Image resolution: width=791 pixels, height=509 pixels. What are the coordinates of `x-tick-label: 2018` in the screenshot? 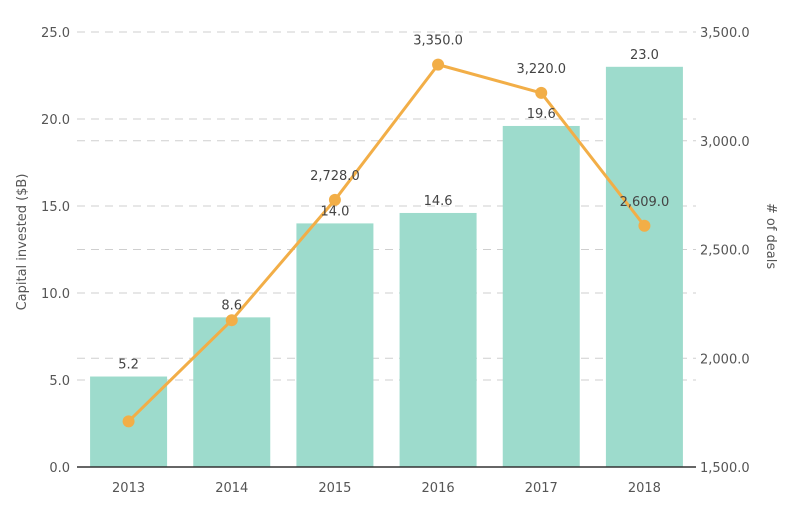 It's located at (644, 488).